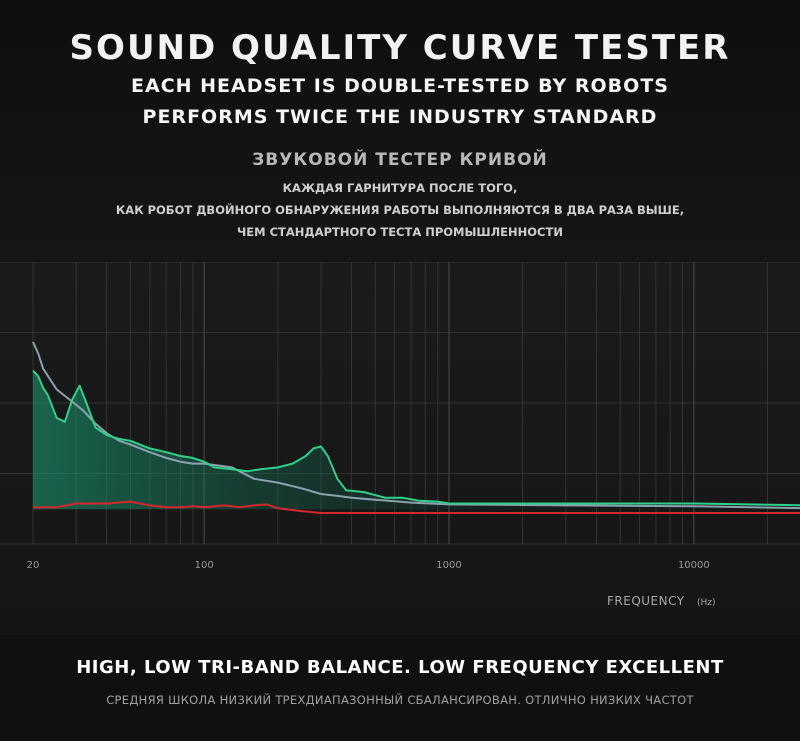 The width and height of the screenshot is (800, 741). Describe the element at coordinates (400, 232) in the screenshot. I see `russian-line-3: ЧЕМ СТАНДАРТНОГО ТЕСТА ПРОМЫШЛЕННОСТИ` at that location.